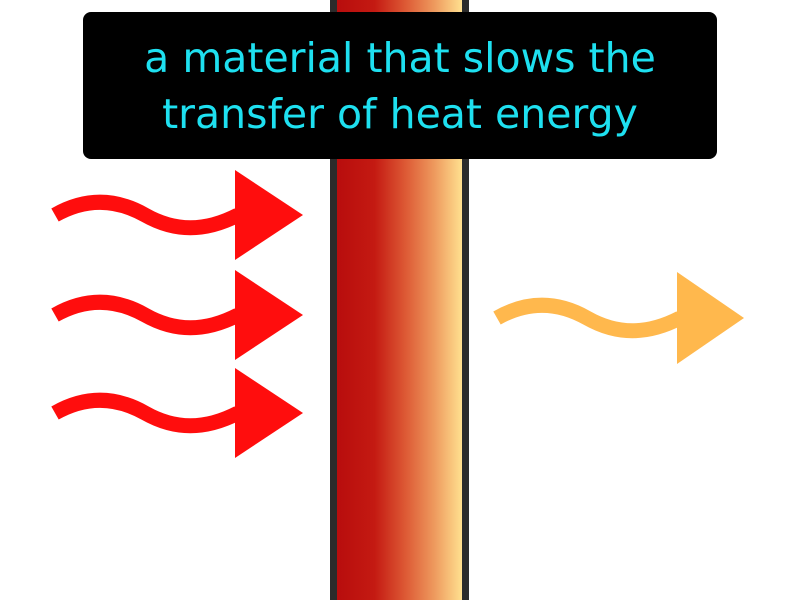 The width and height of the screenshot is (800, 600). Describe the element at coordinates (618, 318) in the screenshot. I see `outgoing-heat-arrow` at that location.